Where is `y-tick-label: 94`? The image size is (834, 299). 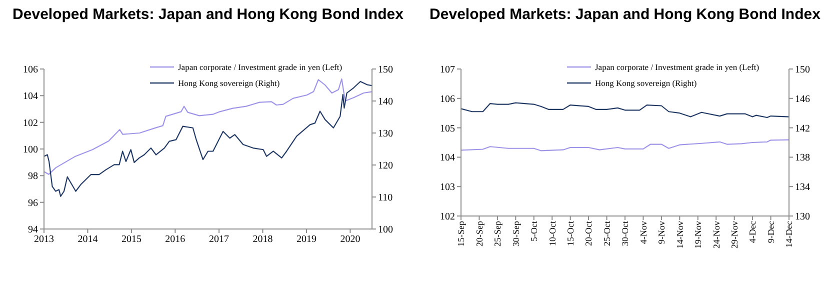
y-tick-label: 94 is located at coordinates (33, 230).